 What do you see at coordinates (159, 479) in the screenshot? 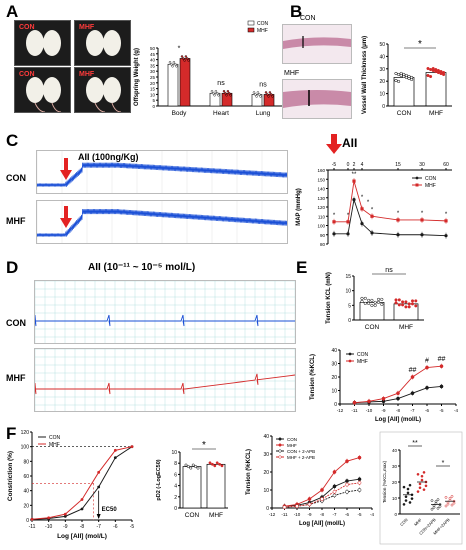
I see `y-axis-label: pD2 (-LogEC50)` at bounding box center [159, 479].